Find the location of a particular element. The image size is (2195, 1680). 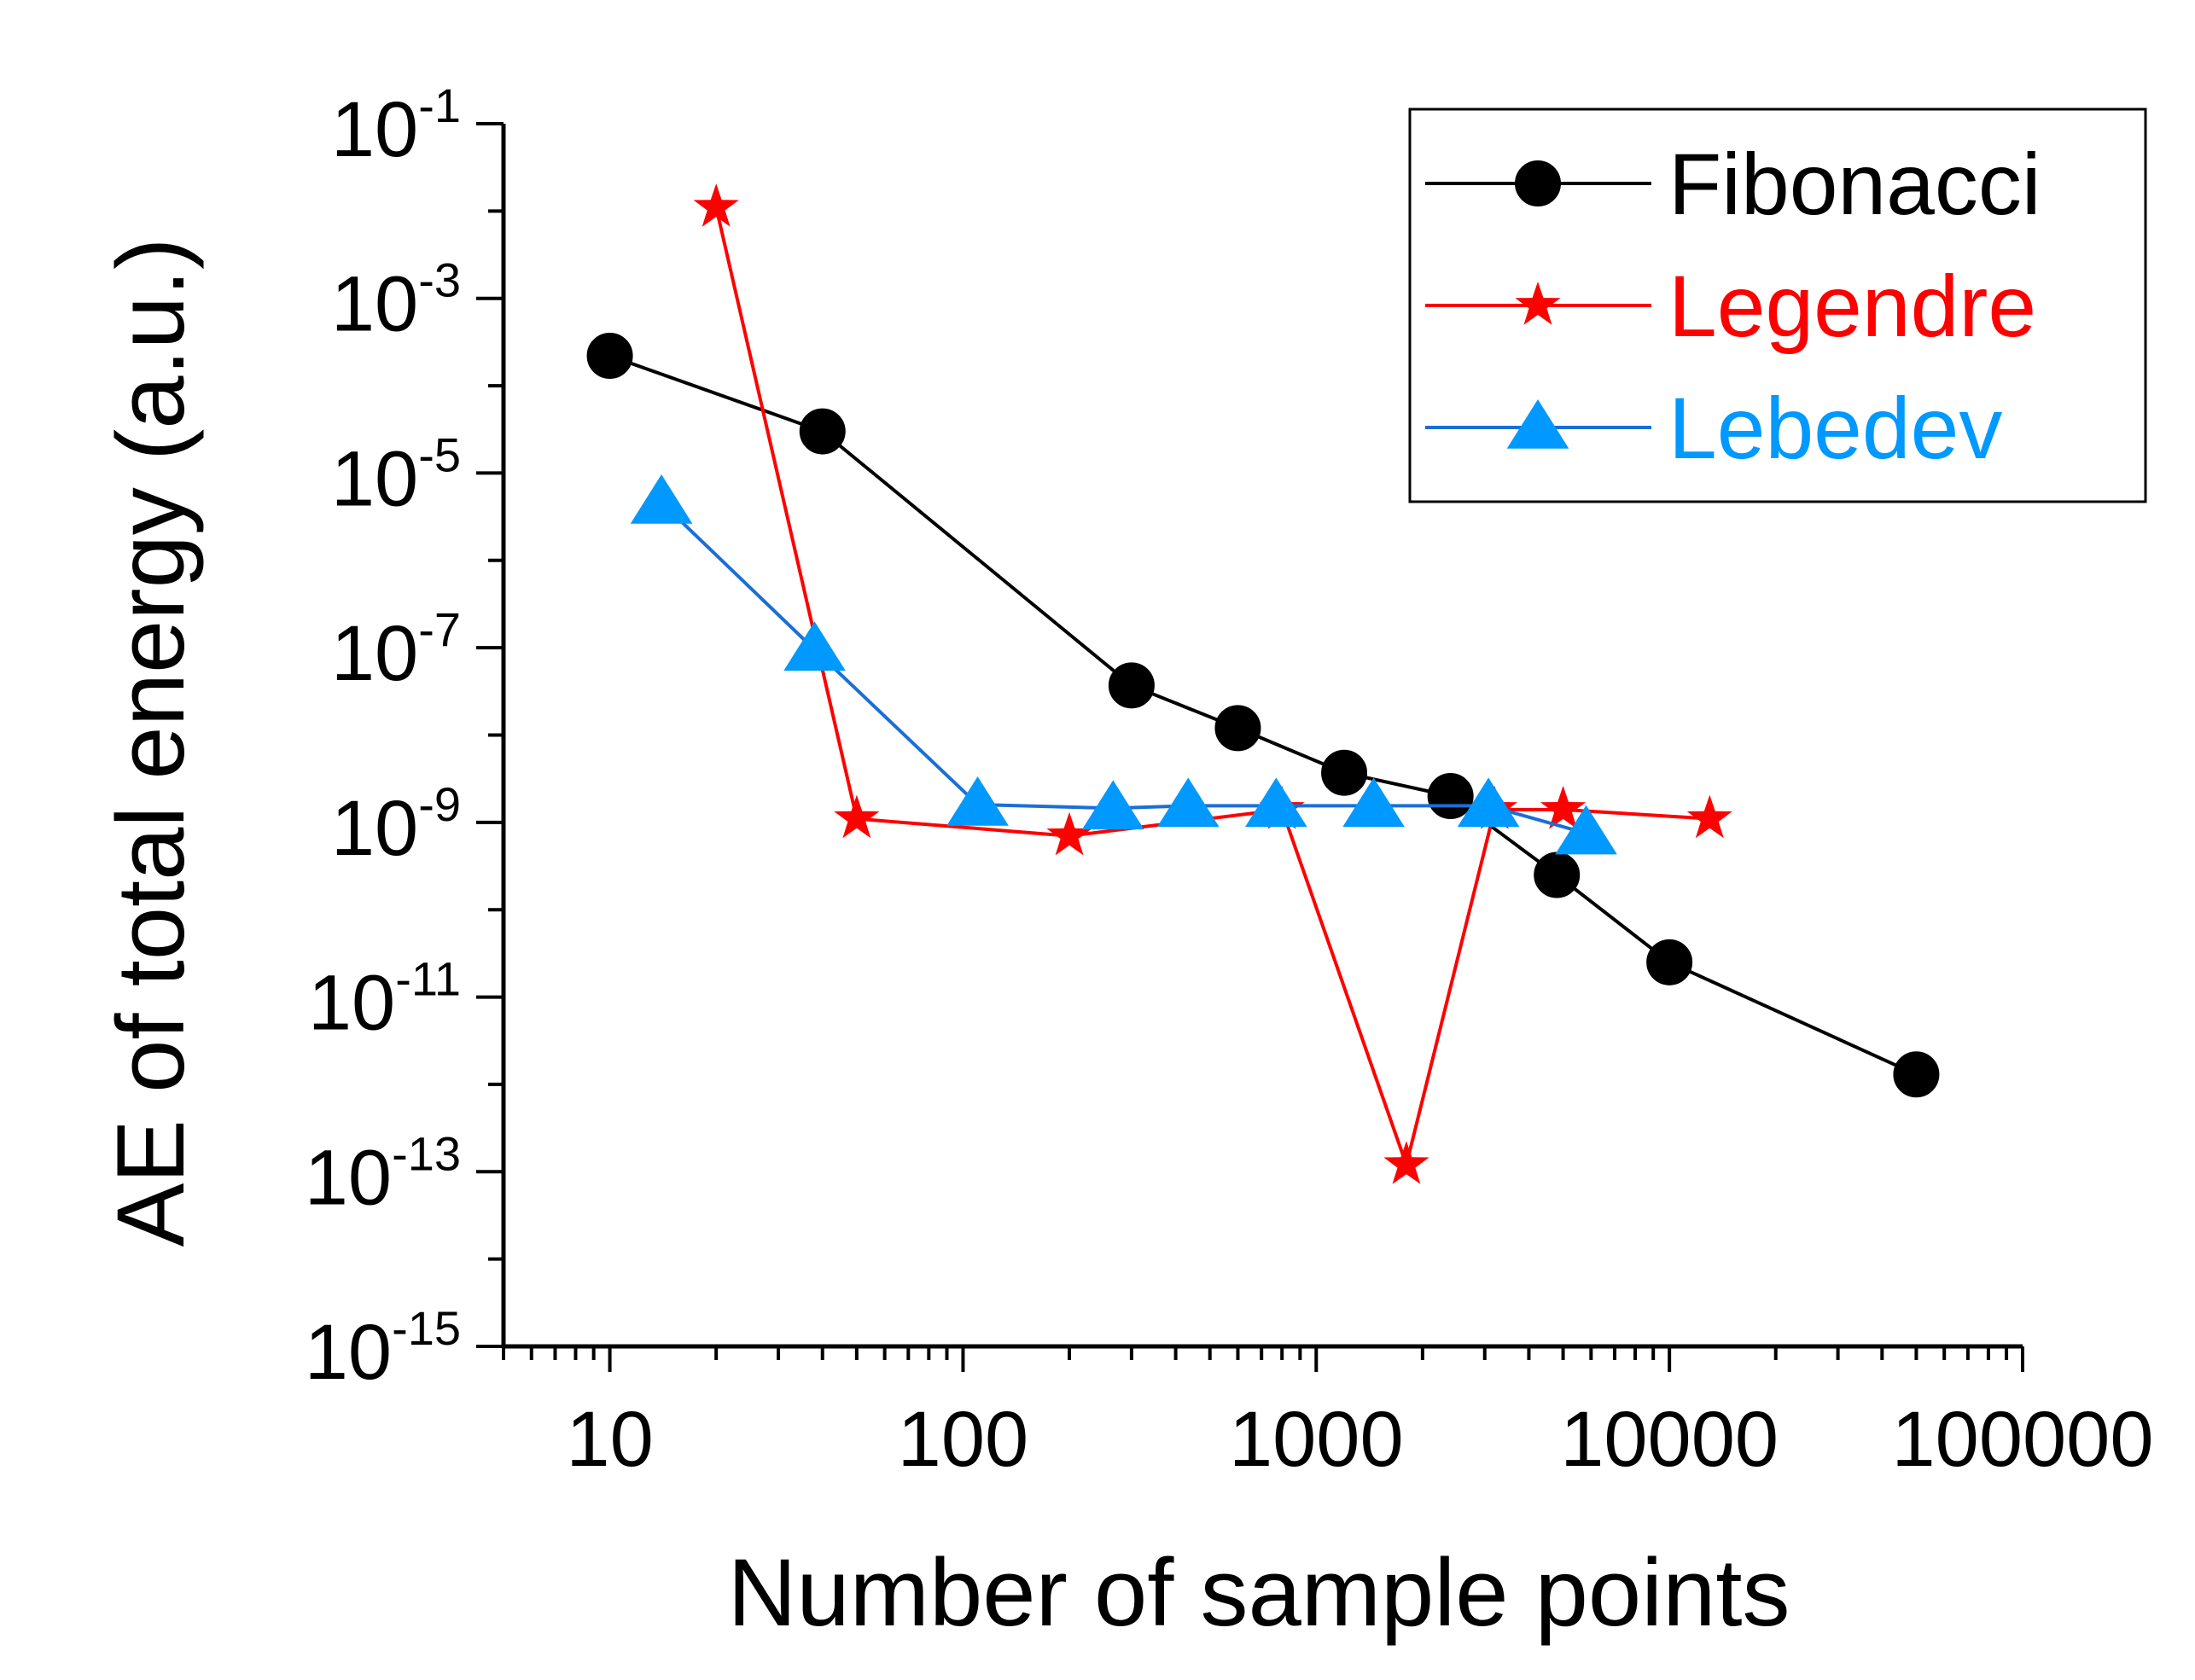

y-tick-label: 10⁻¹⁵ is located at coordinates (383, 1349).